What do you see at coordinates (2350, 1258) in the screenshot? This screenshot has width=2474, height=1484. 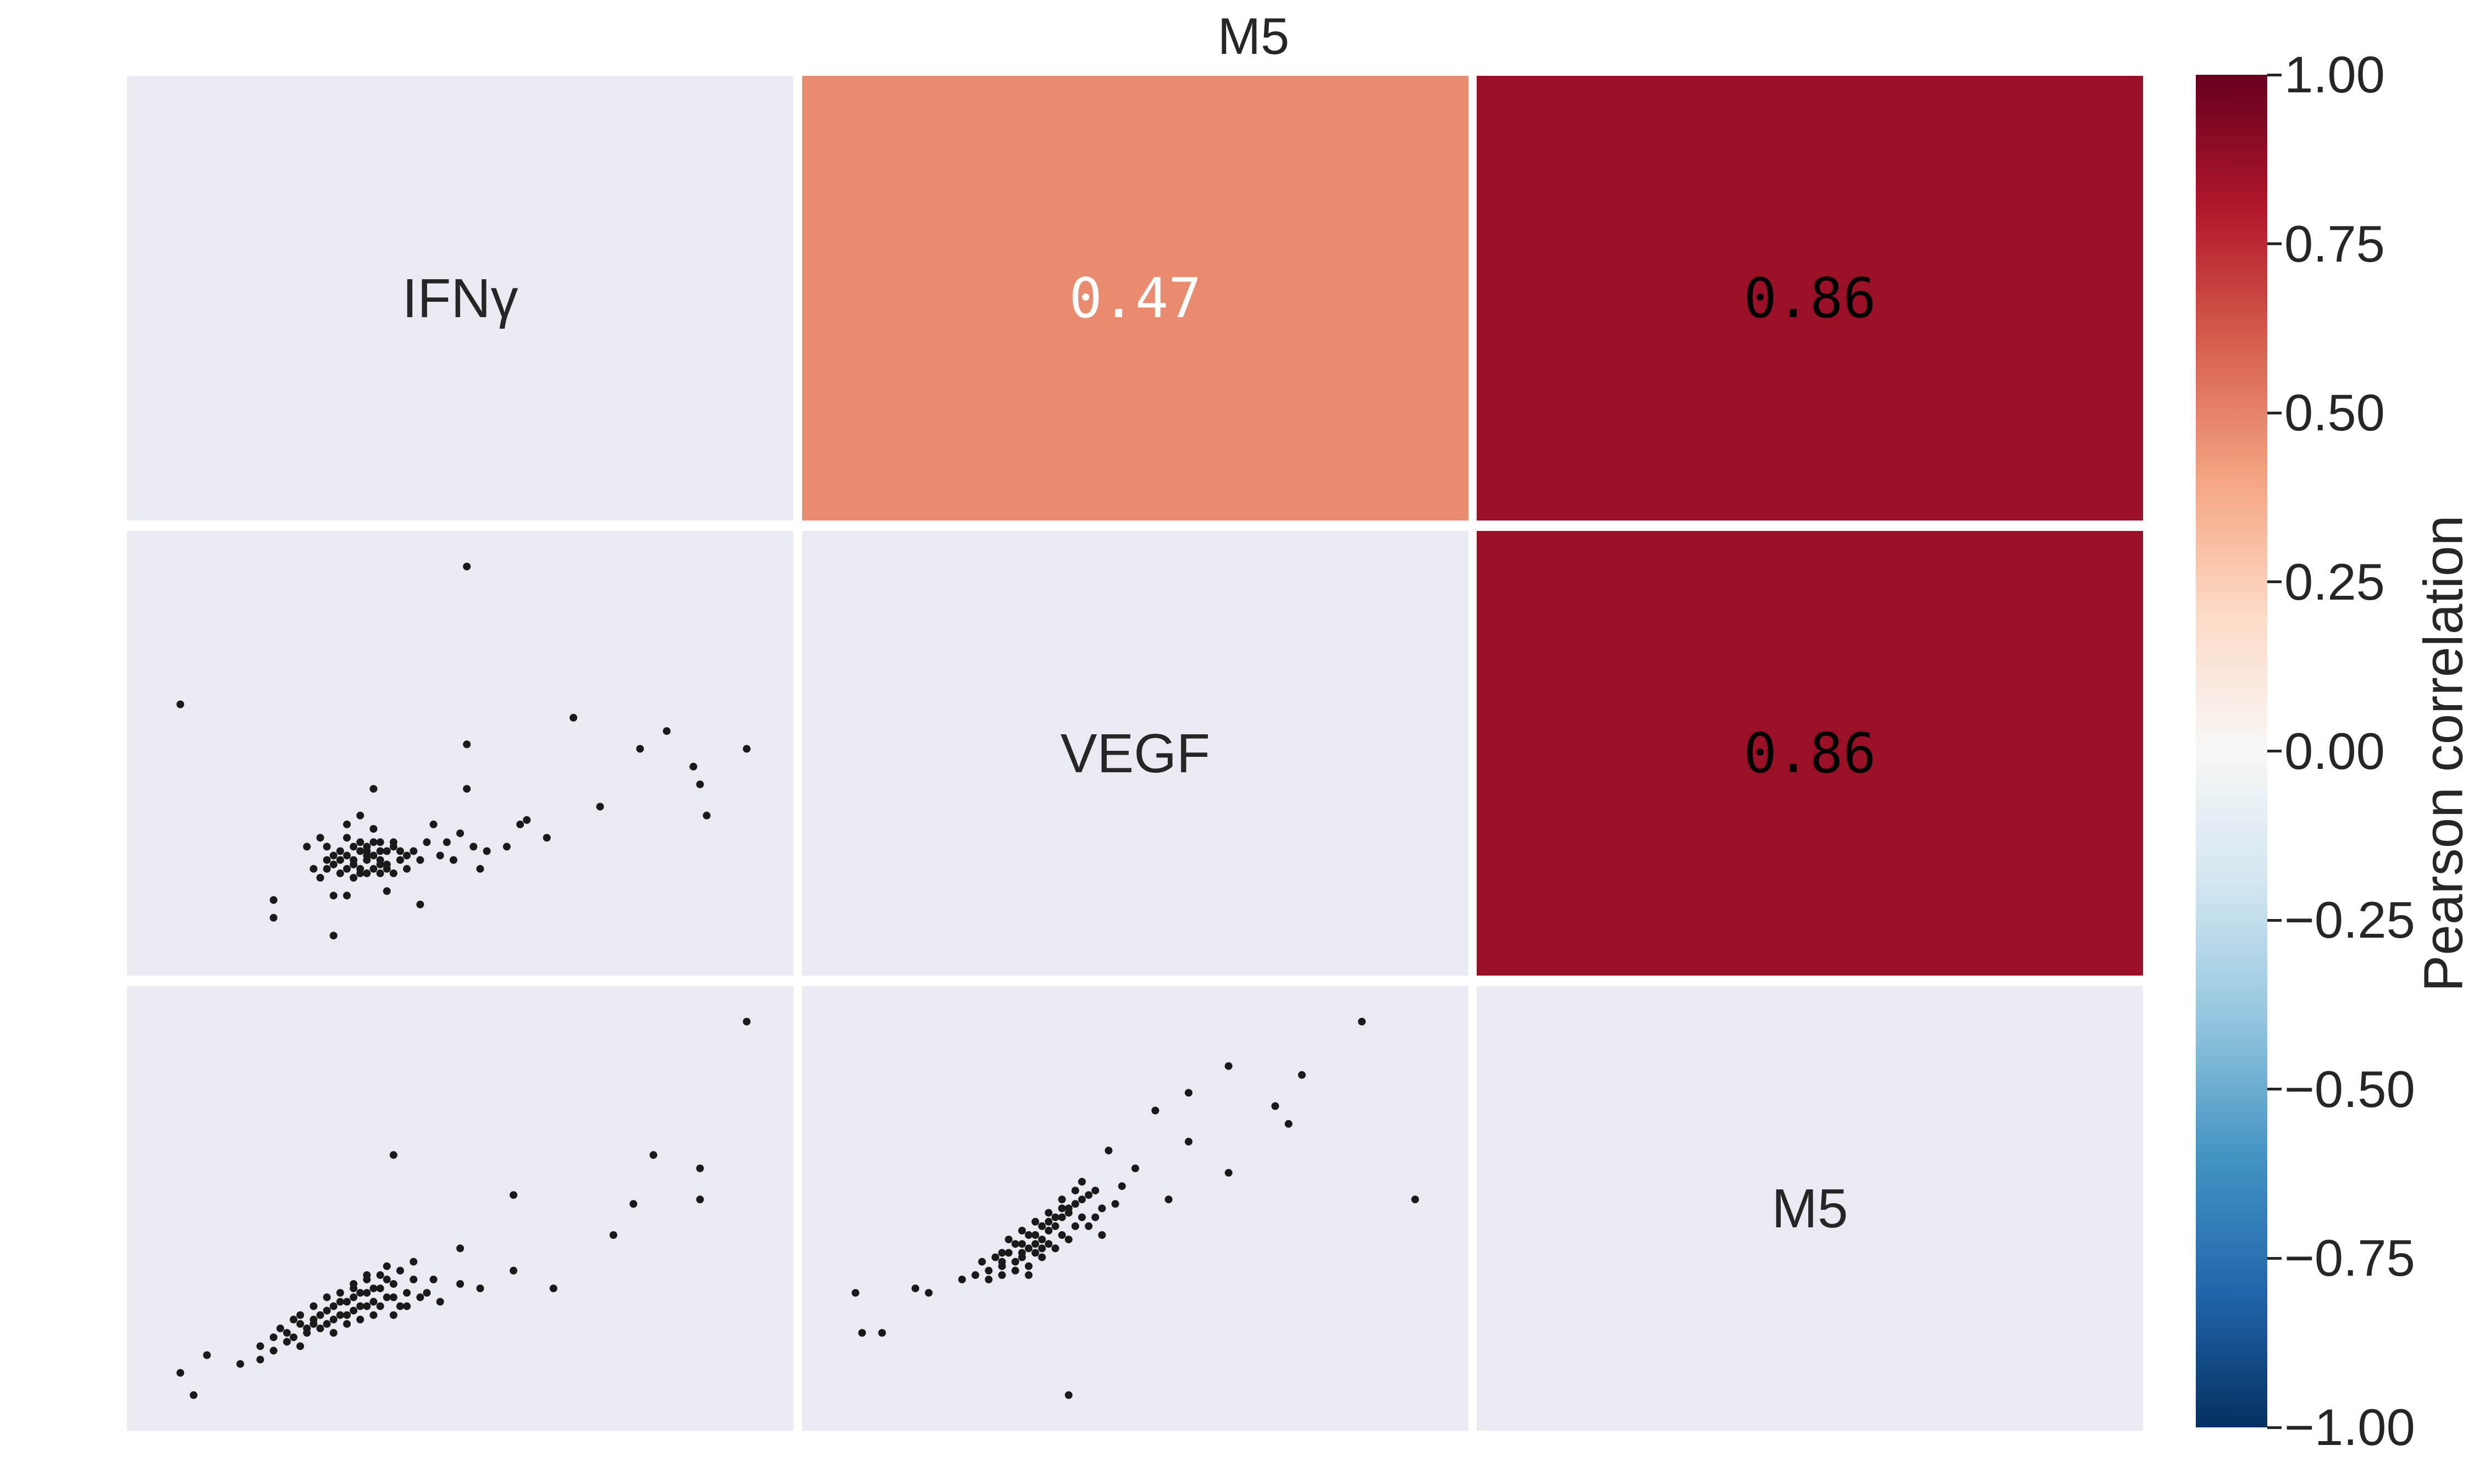 I see `colorbar-tick-label-7: −0.75` at bounding box center [2350, 1258].